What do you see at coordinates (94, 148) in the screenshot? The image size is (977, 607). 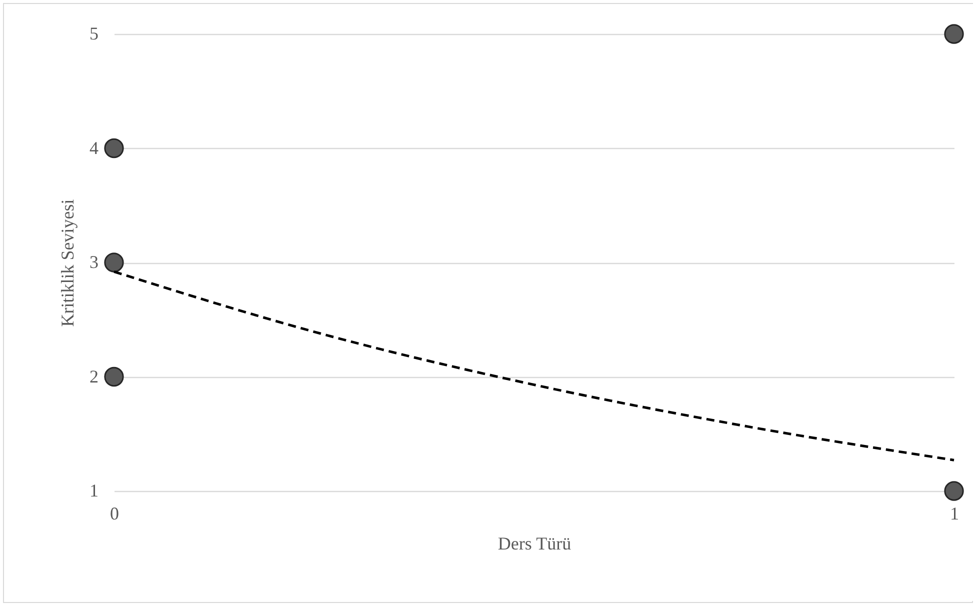 I see `y-tick-label: 4` at bounding box center [94, 148].